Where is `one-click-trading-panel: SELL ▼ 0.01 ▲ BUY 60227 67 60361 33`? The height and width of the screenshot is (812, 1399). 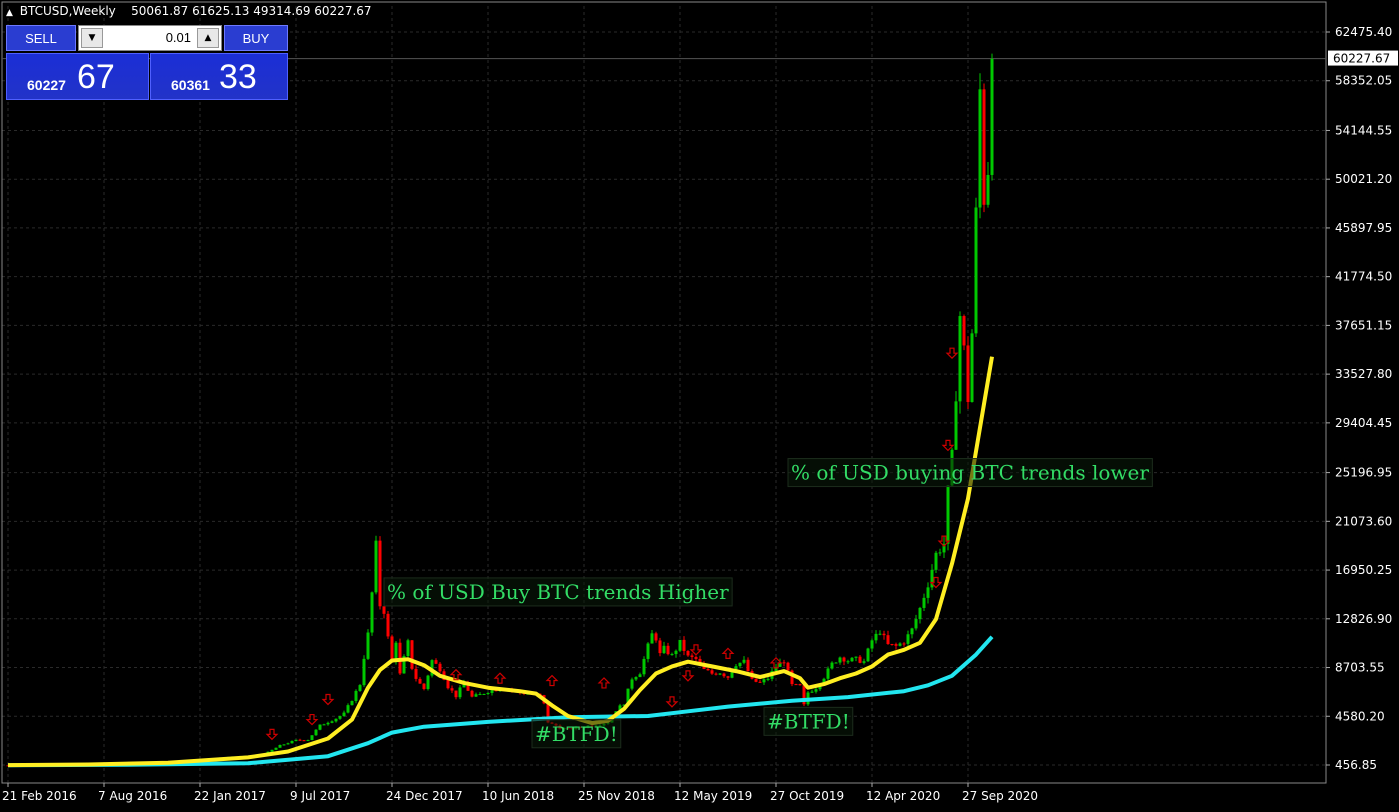
one-click-trading-panel: SELL ▼ 0.01 ▲ BUY 60227 67 60361 33 is located at coordinates (147, 62).